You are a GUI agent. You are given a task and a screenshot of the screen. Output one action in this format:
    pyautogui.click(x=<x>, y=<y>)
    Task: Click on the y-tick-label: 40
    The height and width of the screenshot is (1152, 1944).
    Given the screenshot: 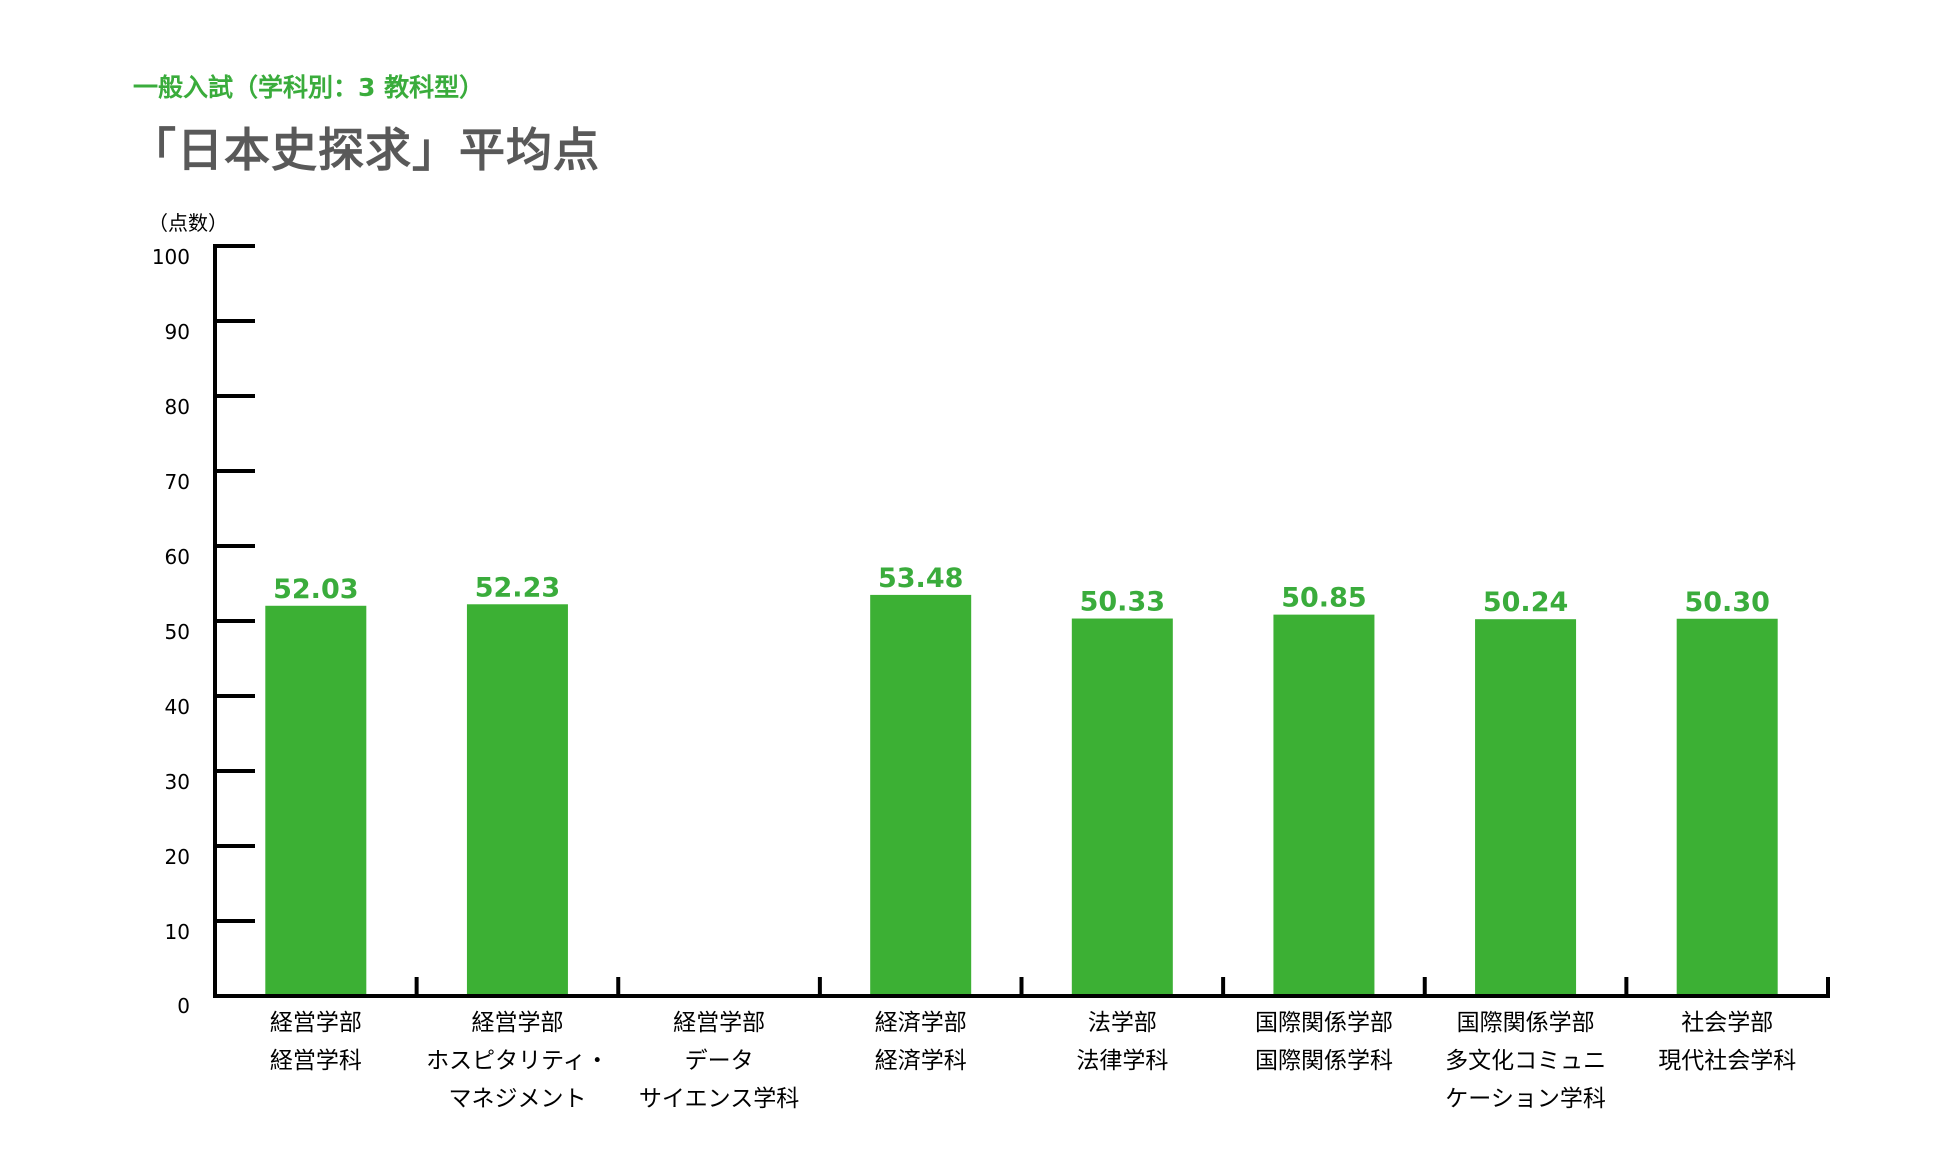 What is the action you would take?
    pyautogui.click(x=177, y=707)
    